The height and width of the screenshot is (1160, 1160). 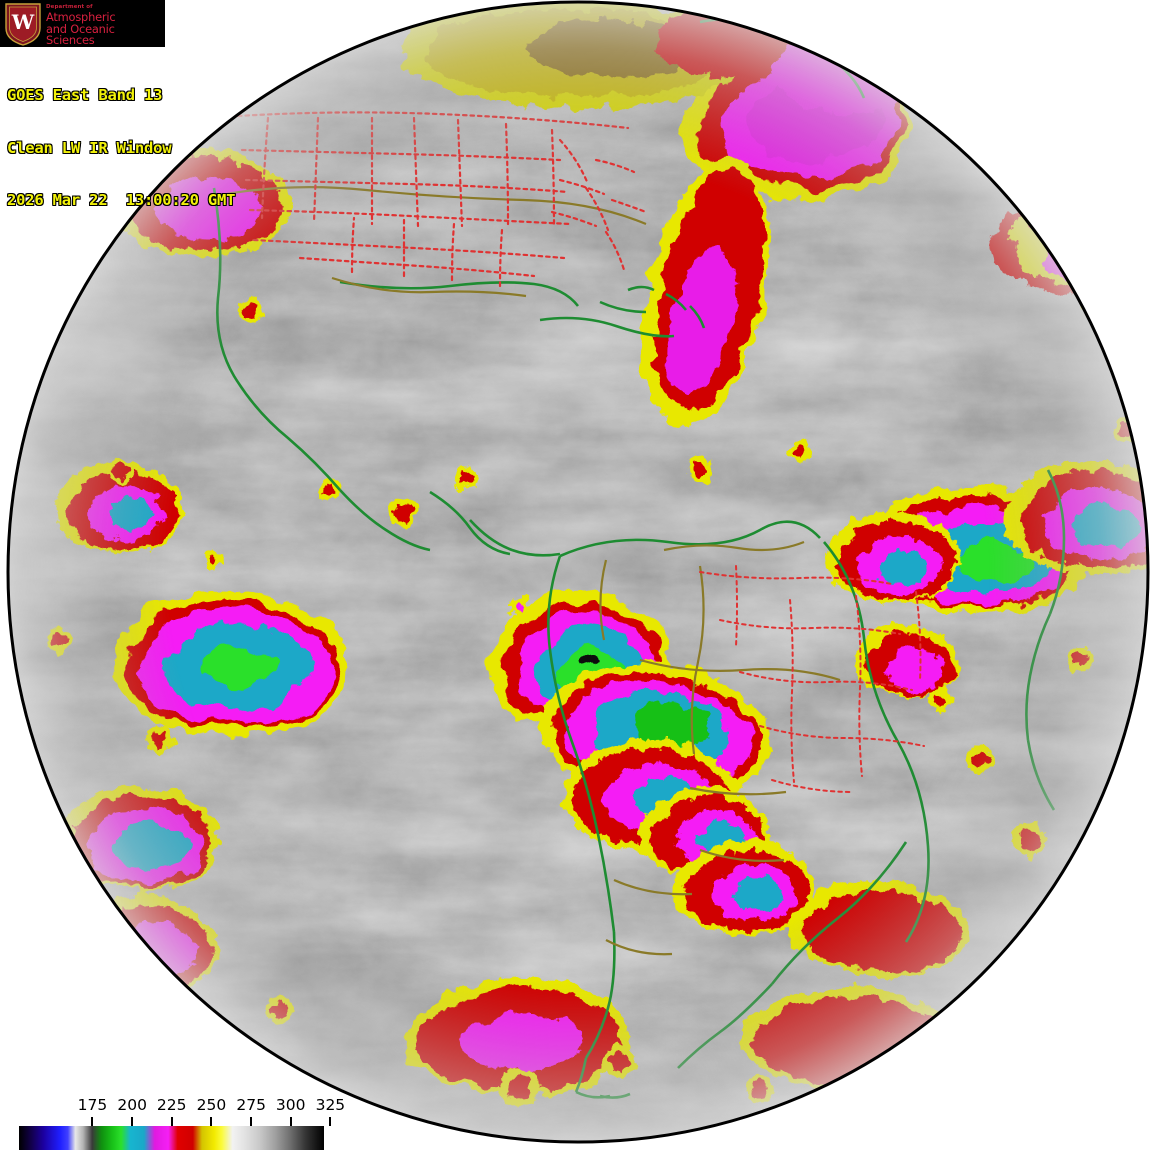 What do you see at coordinates (211, 1105) in the screenshot?
I see `colorbar-label-250: 250` at bounding box center [211, 1105].